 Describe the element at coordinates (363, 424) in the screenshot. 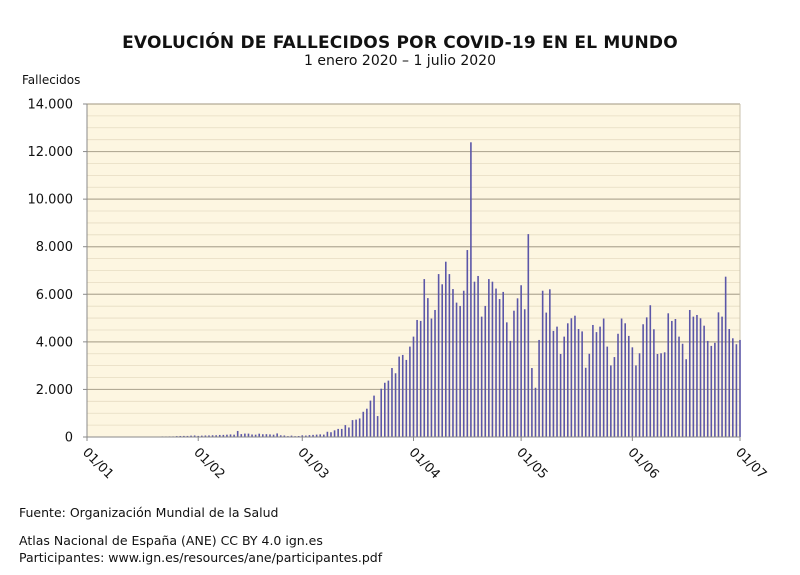

I see `bar-18/03` at that location.